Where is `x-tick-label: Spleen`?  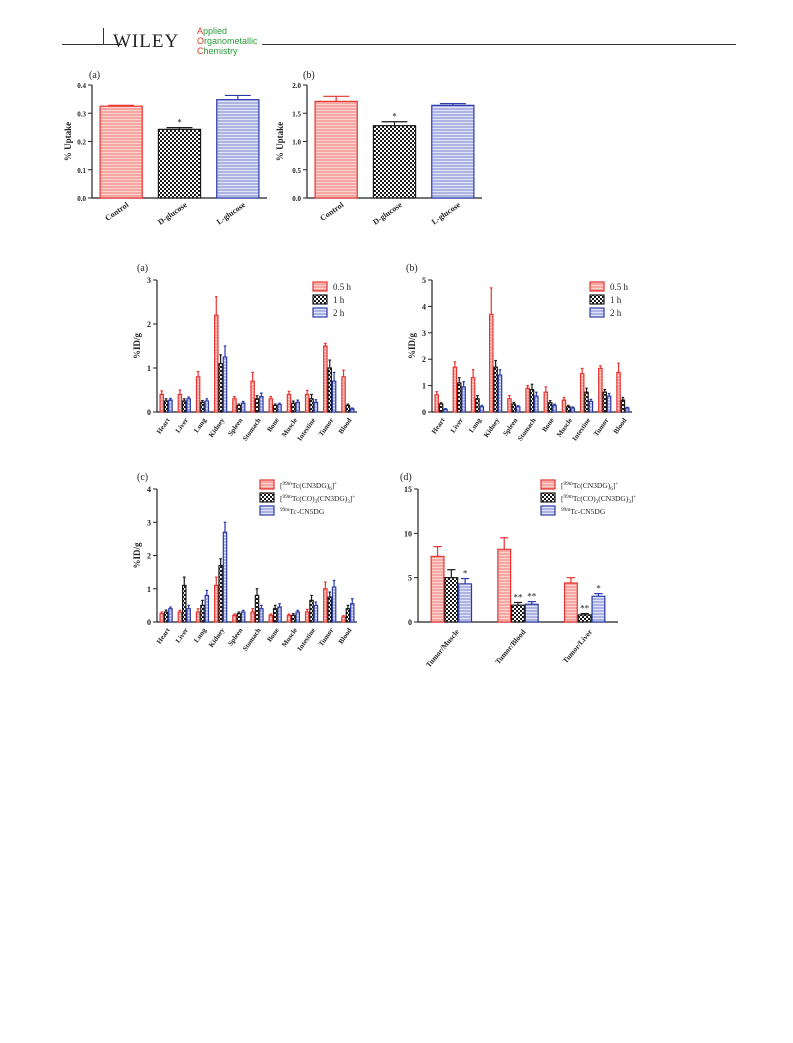
x-tick-label: Spleen is located at coordinates (511, 426).